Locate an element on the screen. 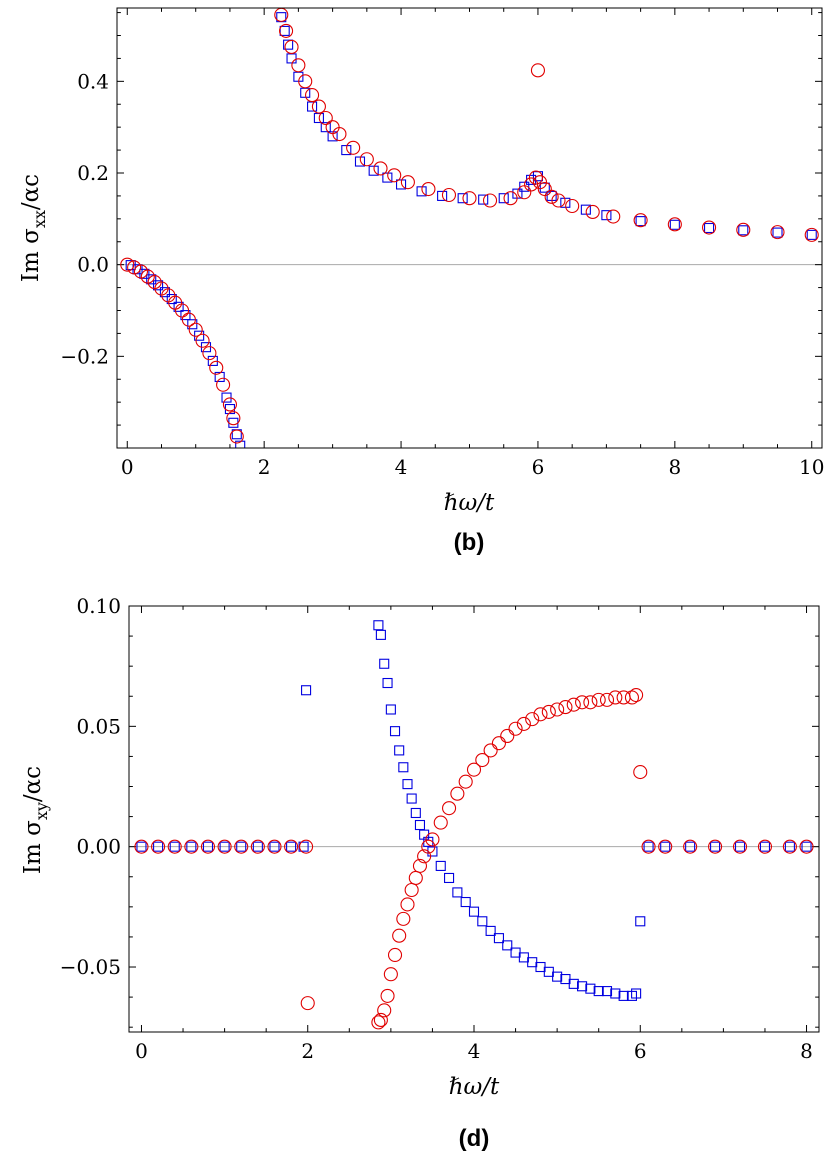  panel-b-x-tick-labels: 0 2 4 6 8 10 is located at coordinates (473, 467).